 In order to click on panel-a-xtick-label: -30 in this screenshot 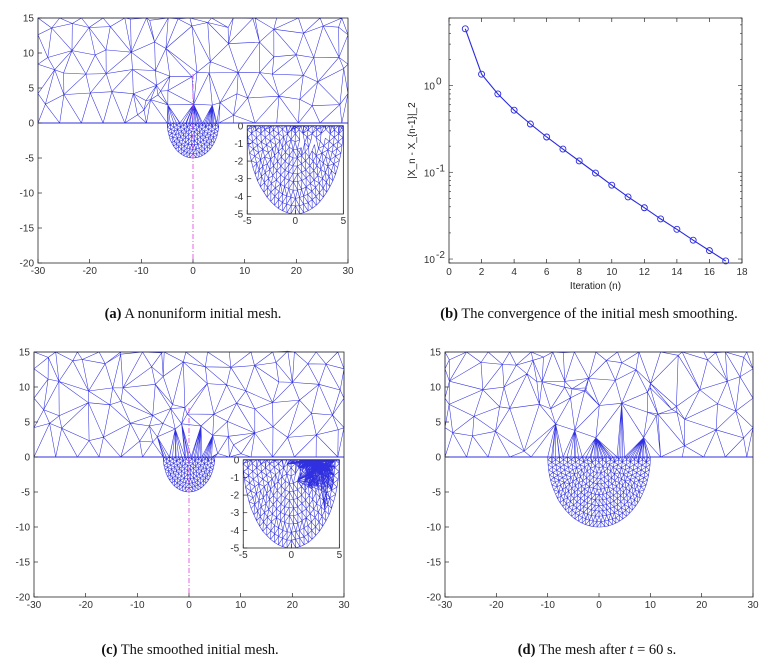, I will do `click(38, 271)`.